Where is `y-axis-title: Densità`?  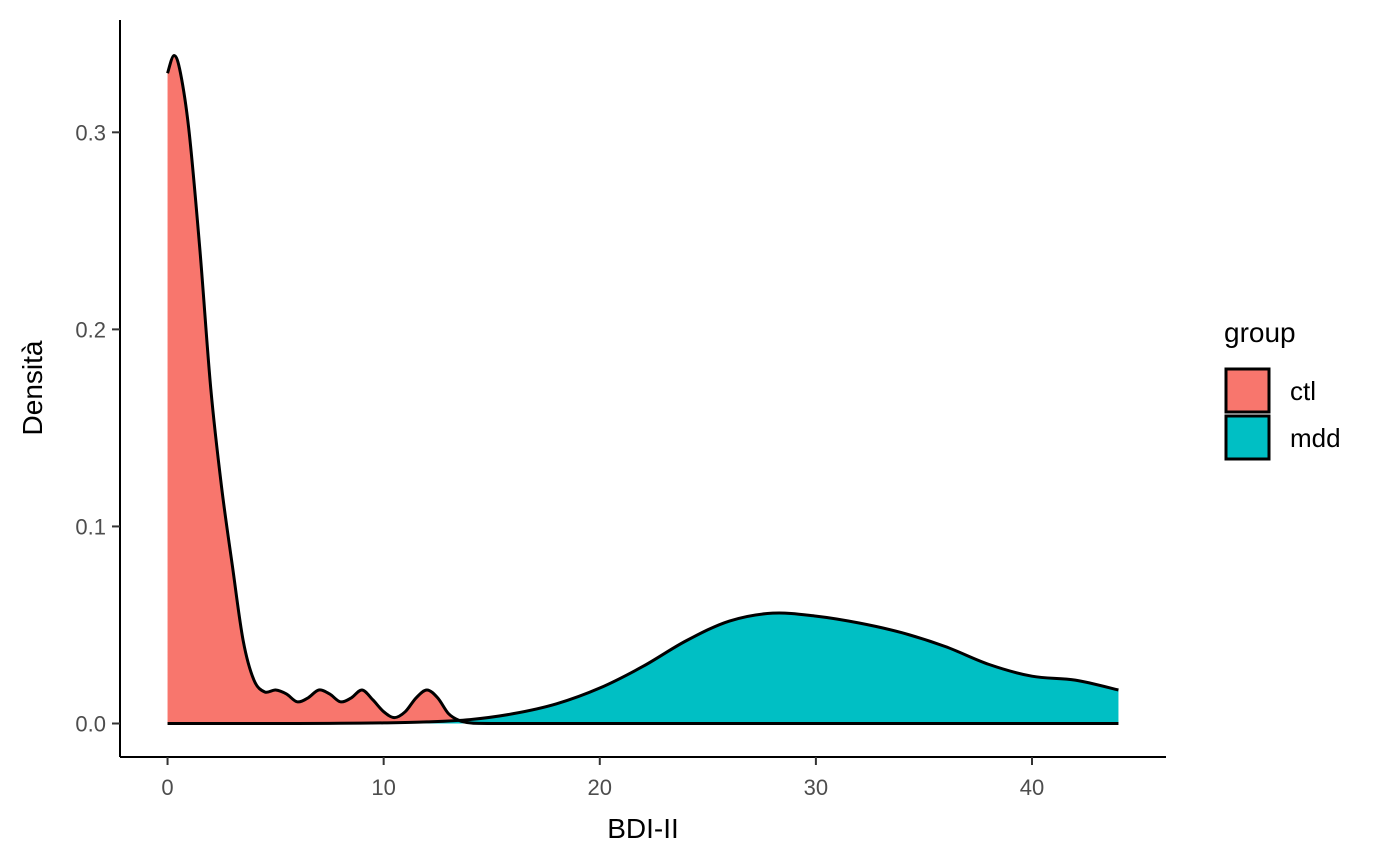 y-axis-title: Densità is located at coordinates (32, 387).